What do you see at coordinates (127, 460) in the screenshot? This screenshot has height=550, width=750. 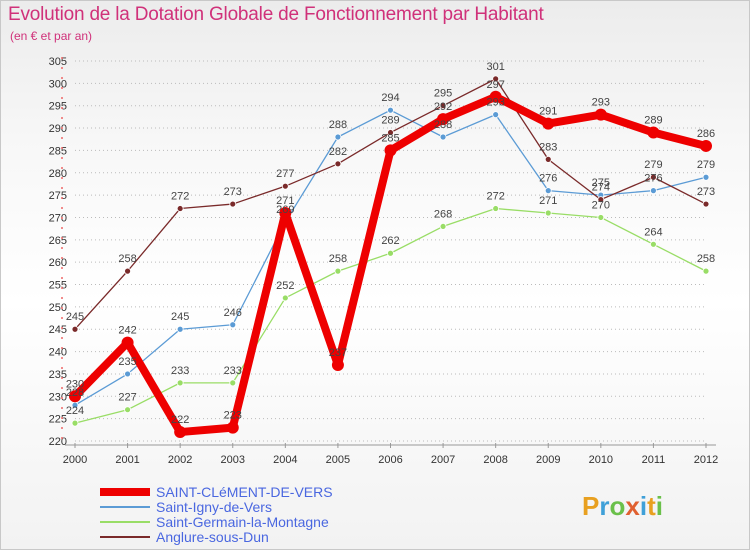 I see `x-tick-label: 2001` at bounding box center [127, 460].